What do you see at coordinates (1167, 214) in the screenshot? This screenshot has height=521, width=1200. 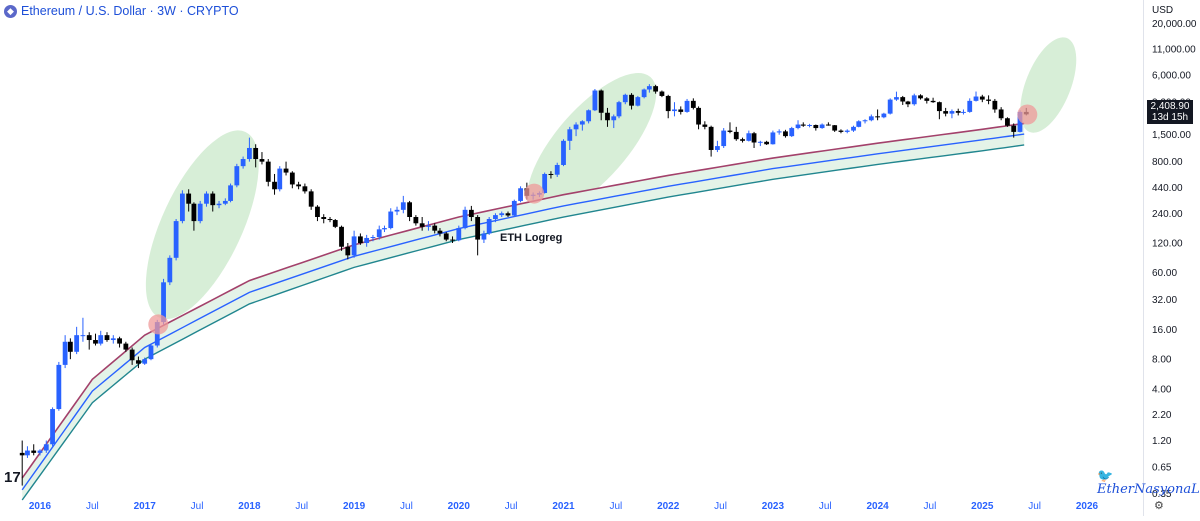 I see `price-tick-label: 240.00` at bounding box center [1167, 214].